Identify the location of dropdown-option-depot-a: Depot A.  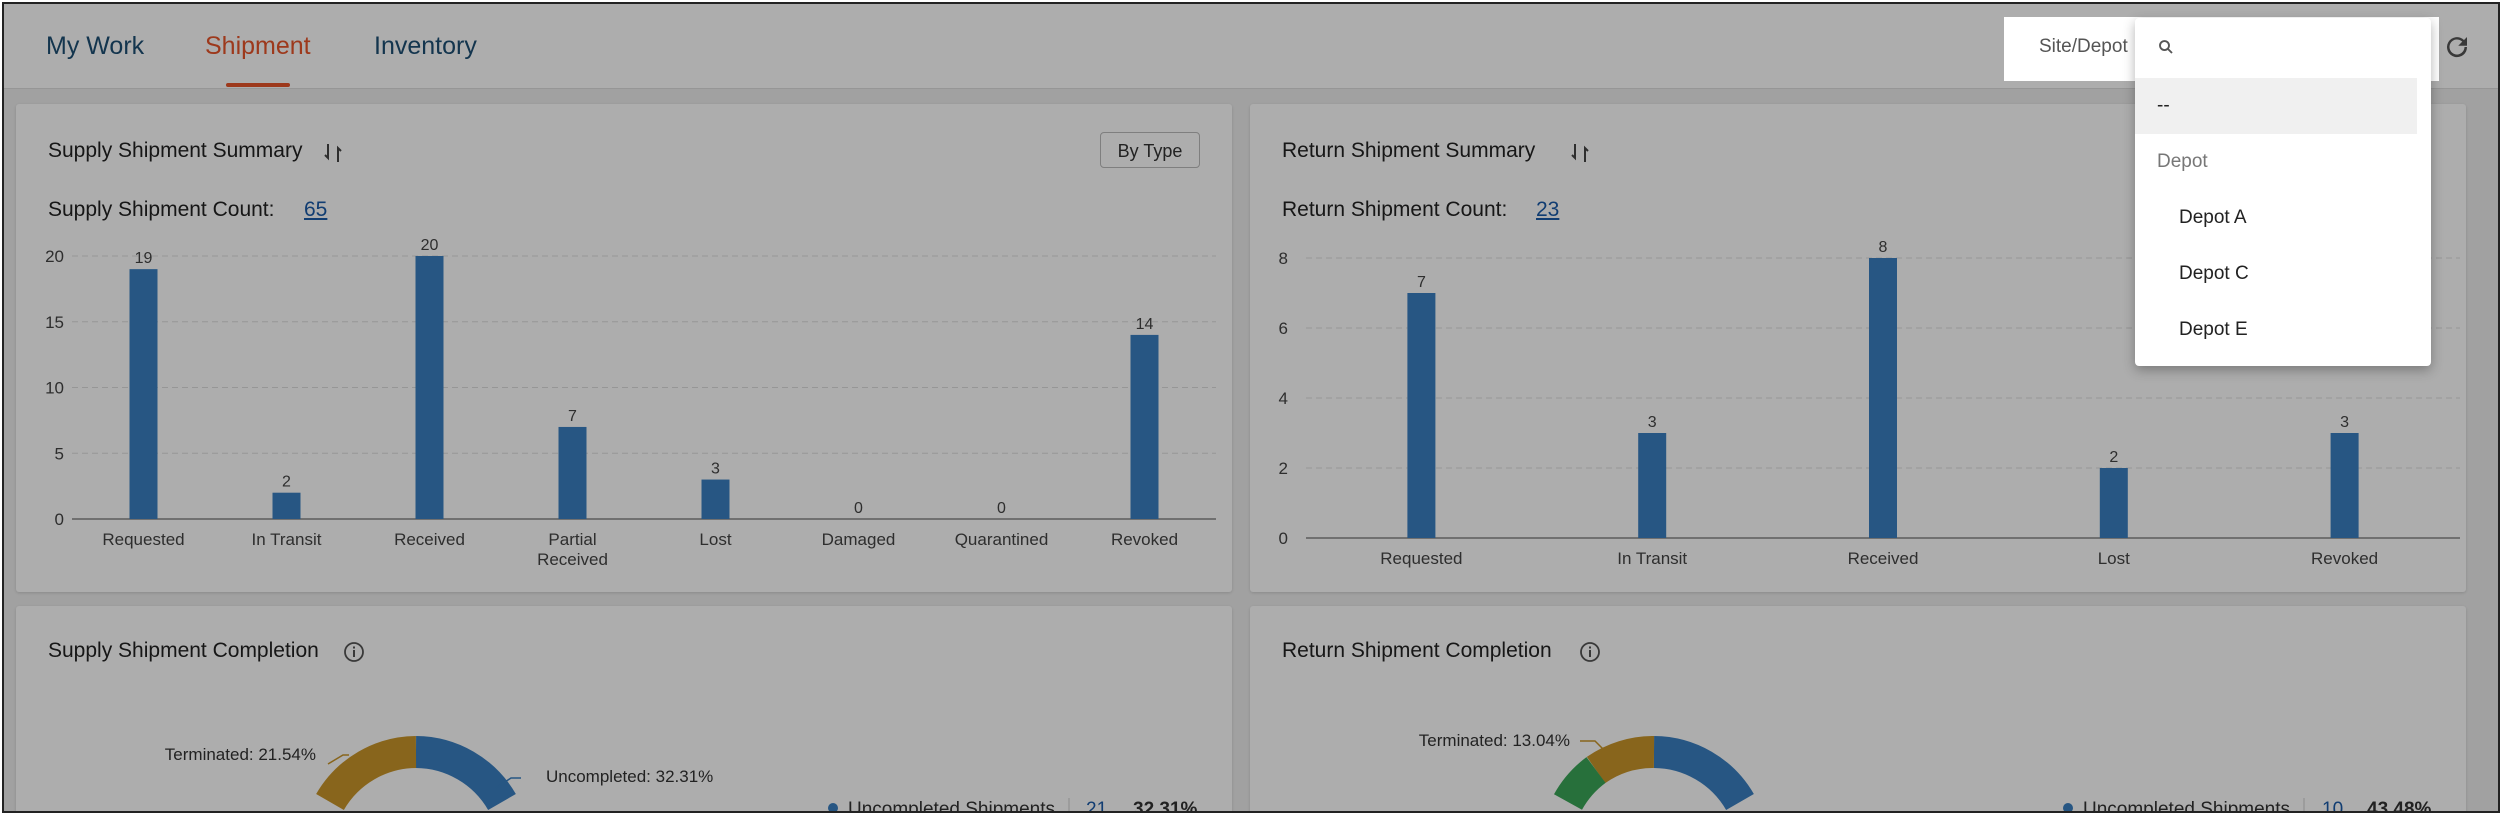
(2213, 217).